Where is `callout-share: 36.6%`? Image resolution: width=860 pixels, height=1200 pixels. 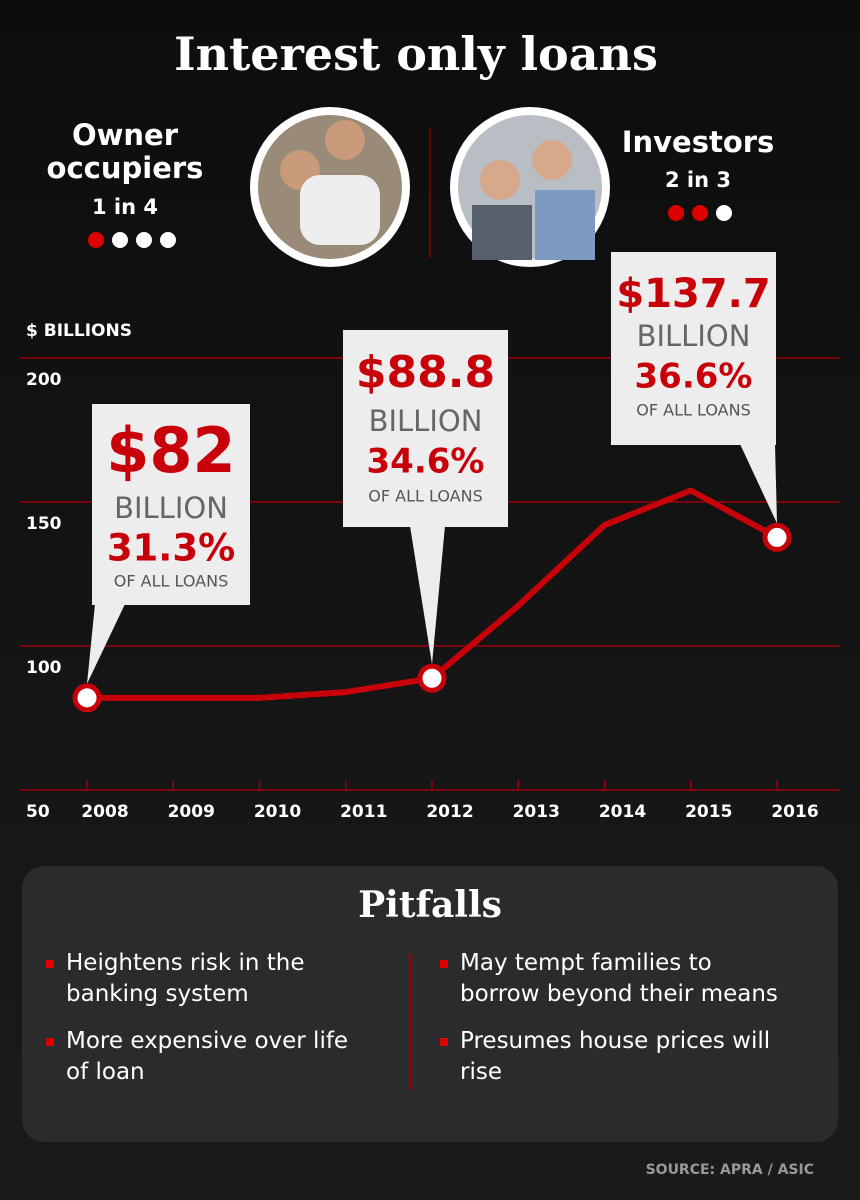 callout-share: 36.6% is located at coordinates (694, 377).